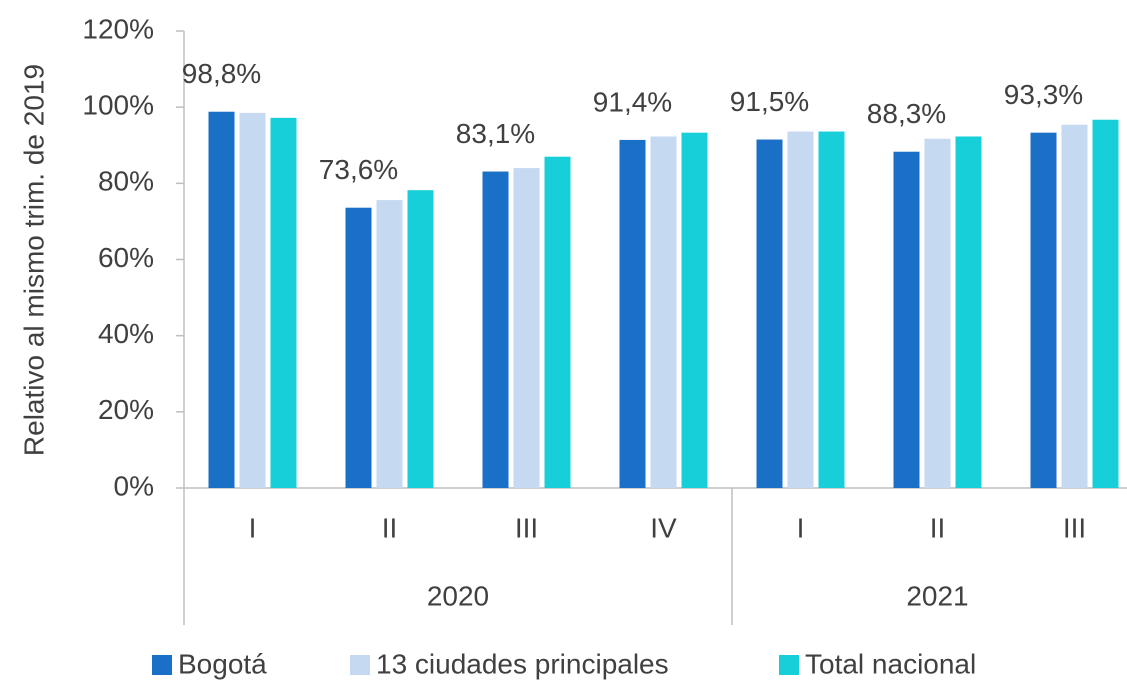 The height and width of the screenshot is (686, 1127). Describe the element at coordinates (937, 595) in the screenshot. I see `group-label: 2021` at that location.